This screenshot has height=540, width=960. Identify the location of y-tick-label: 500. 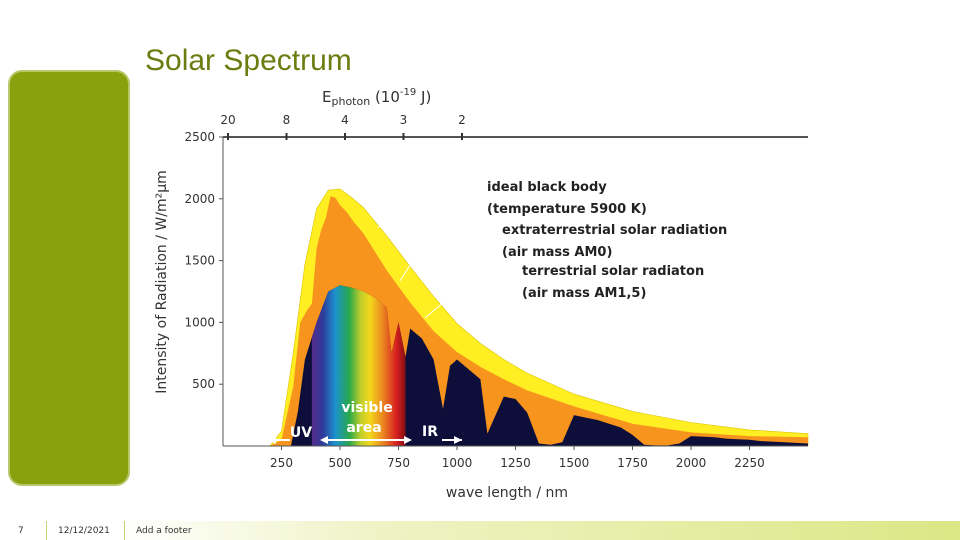
(203, 384).